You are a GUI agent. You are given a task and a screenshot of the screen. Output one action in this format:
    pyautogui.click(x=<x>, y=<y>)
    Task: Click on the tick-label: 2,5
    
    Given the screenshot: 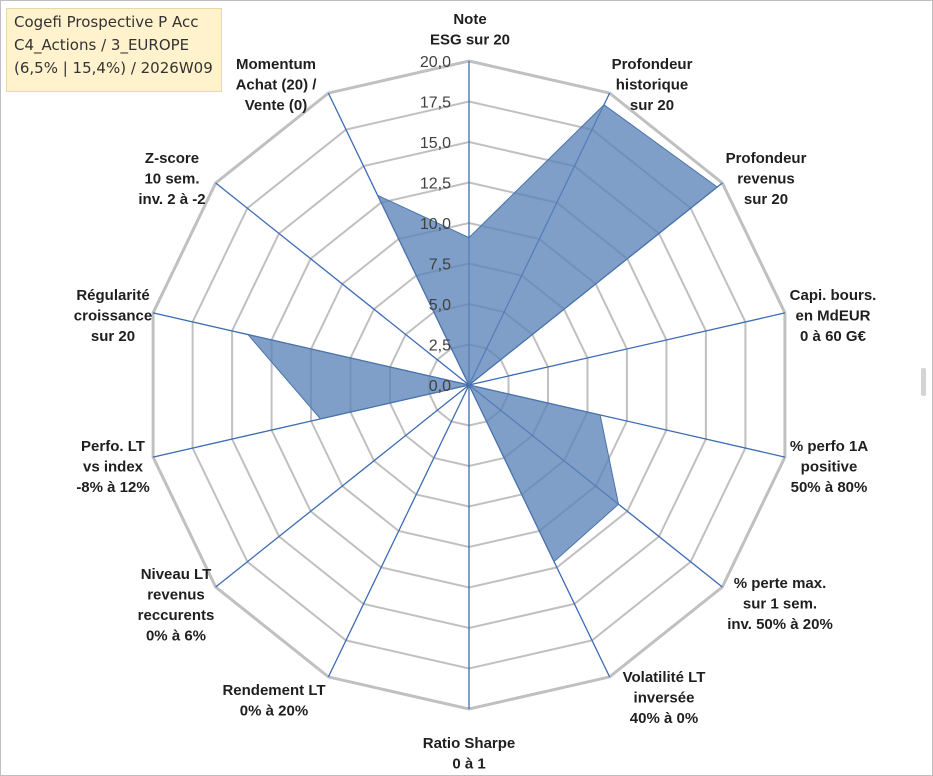 What is the action you would take?
    pyautogui.click(x=440, y=346)
    